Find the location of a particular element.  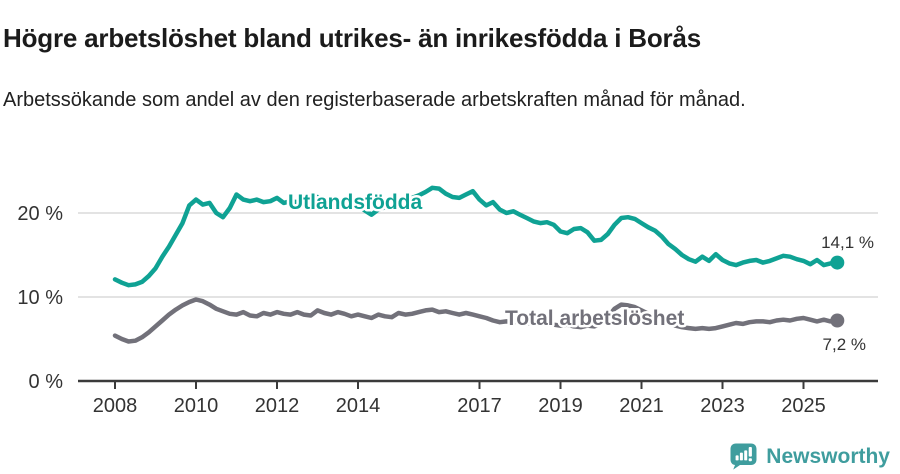

end-value-label-total: 7,2 % is located at coordinates (844, 344).